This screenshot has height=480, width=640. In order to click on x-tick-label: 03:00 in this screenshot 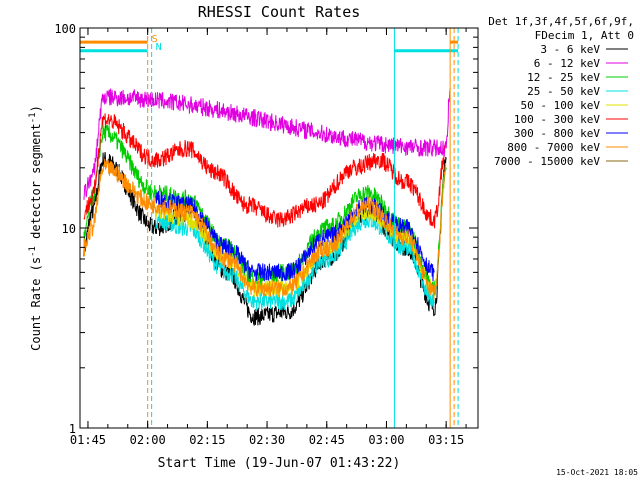, I will do `click(386, 440)`.